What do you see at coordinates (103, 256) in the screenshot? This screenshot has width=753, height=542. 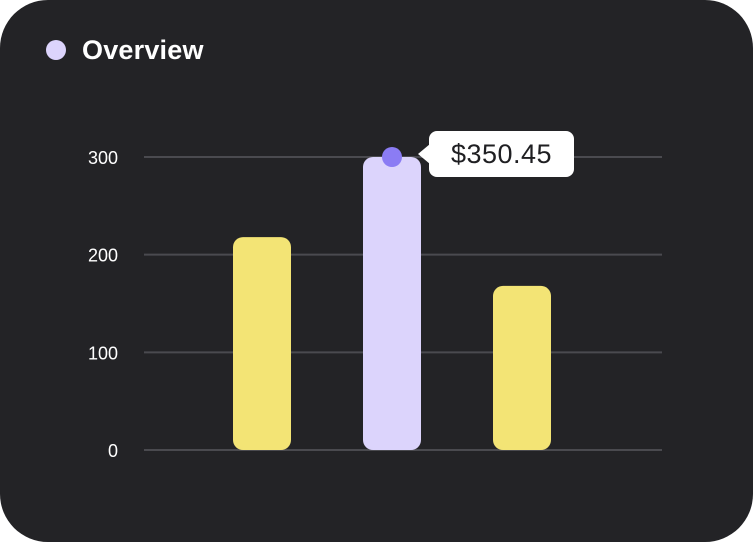 I see `y-tick-label: 200` at bounding box center [103, 256].